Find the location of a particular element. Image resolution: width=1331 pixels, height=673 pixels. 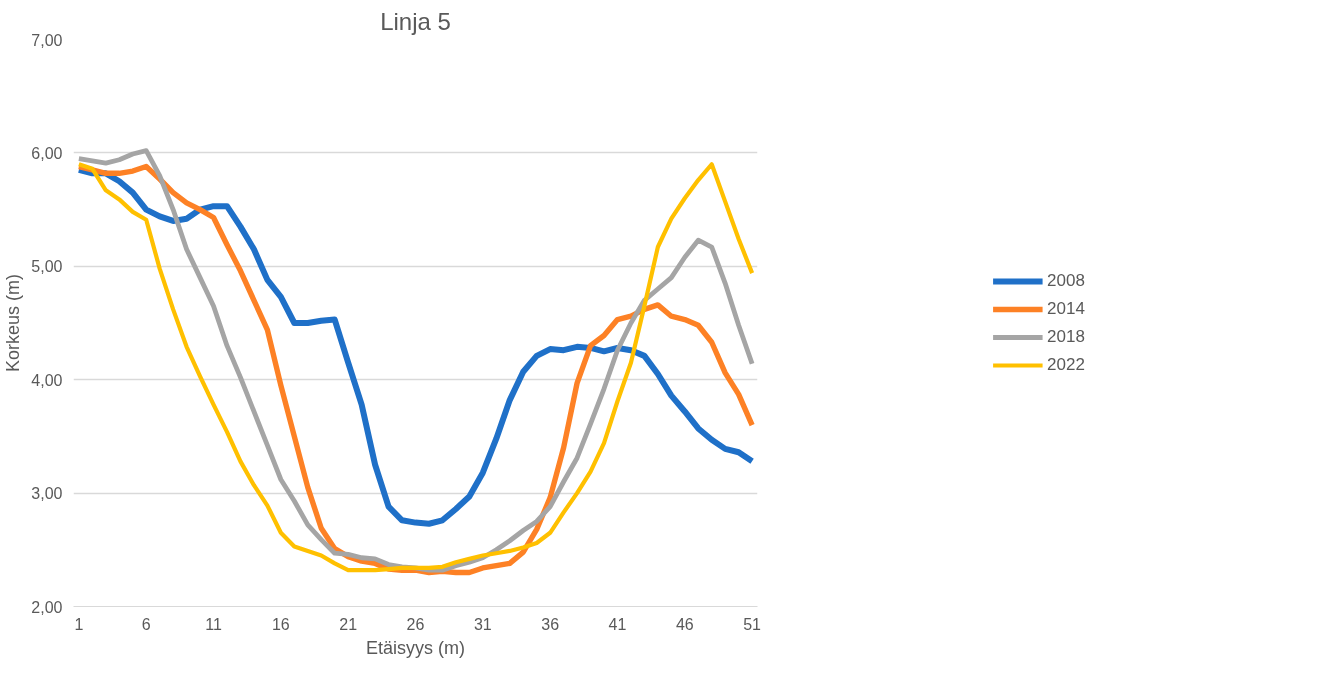

x-tick-label: 6 is located at coordinates (146, 624).